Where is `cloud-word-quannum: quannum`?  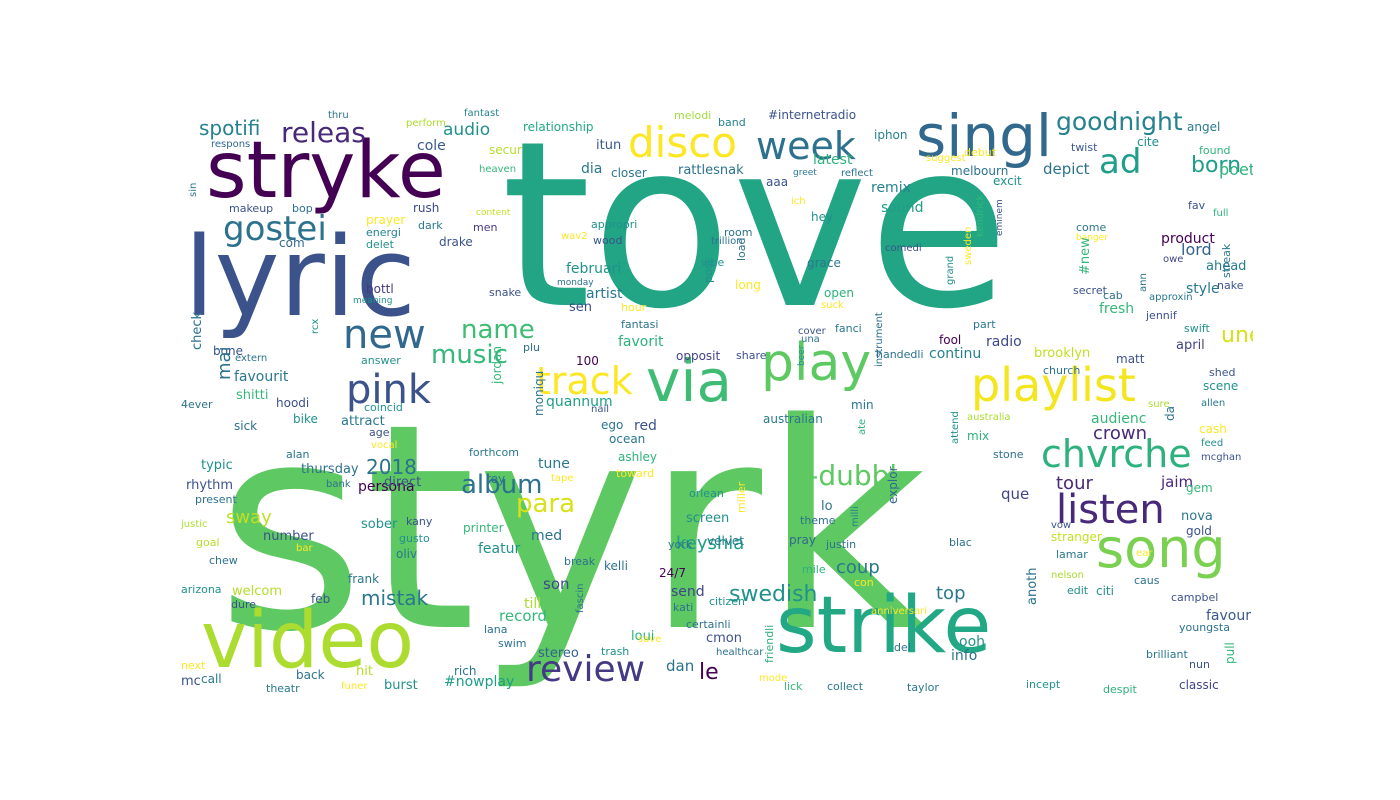
cloud-word-quannum: quannum is located at coordinates (579, 402).